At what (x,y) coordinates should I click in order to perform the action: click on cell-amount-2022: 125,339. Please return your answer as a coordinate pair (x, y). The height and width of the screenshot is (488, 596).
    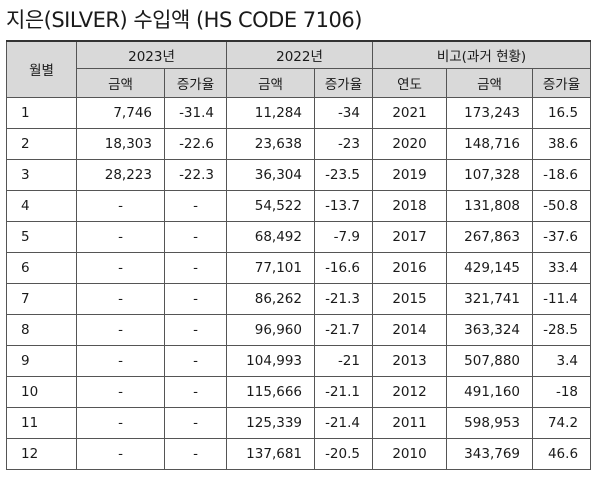
    Looking at the image, I should click on (270, 422).